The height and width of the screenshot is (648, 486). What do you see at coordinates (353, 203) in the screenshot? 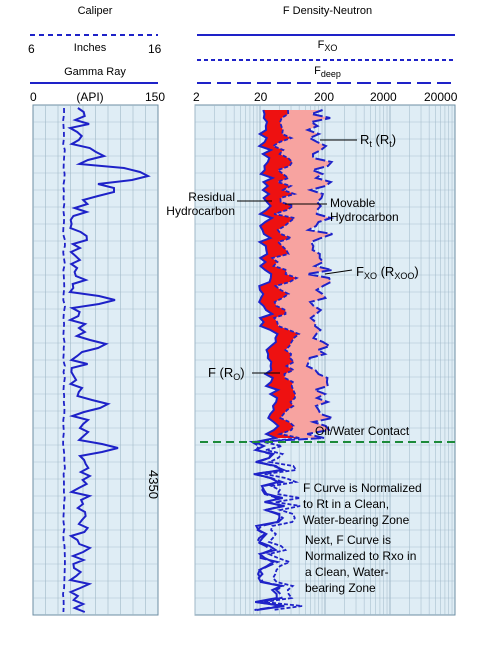
I see `movable-line-1: Movable` at bounding box center [353, 203].